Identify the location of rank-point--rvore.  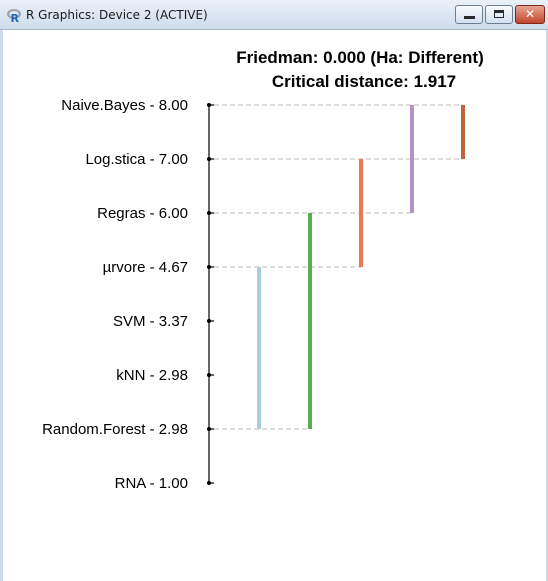
(209, 267).